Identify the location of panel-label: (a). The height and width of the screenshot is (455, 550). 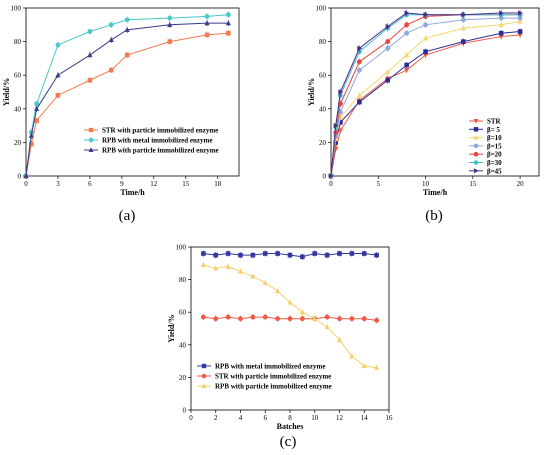
(127, 216).